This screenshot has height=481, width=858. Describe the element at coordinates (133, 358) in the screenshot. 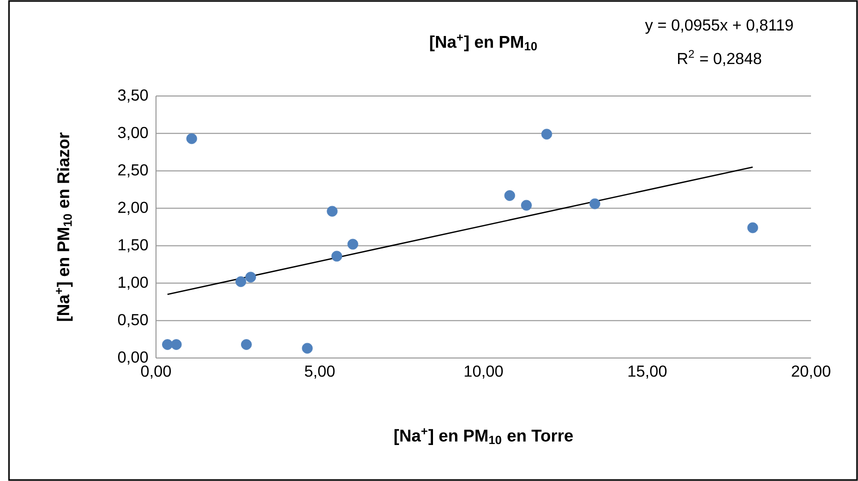

I see `y-tick-label: 0,00` at that location.